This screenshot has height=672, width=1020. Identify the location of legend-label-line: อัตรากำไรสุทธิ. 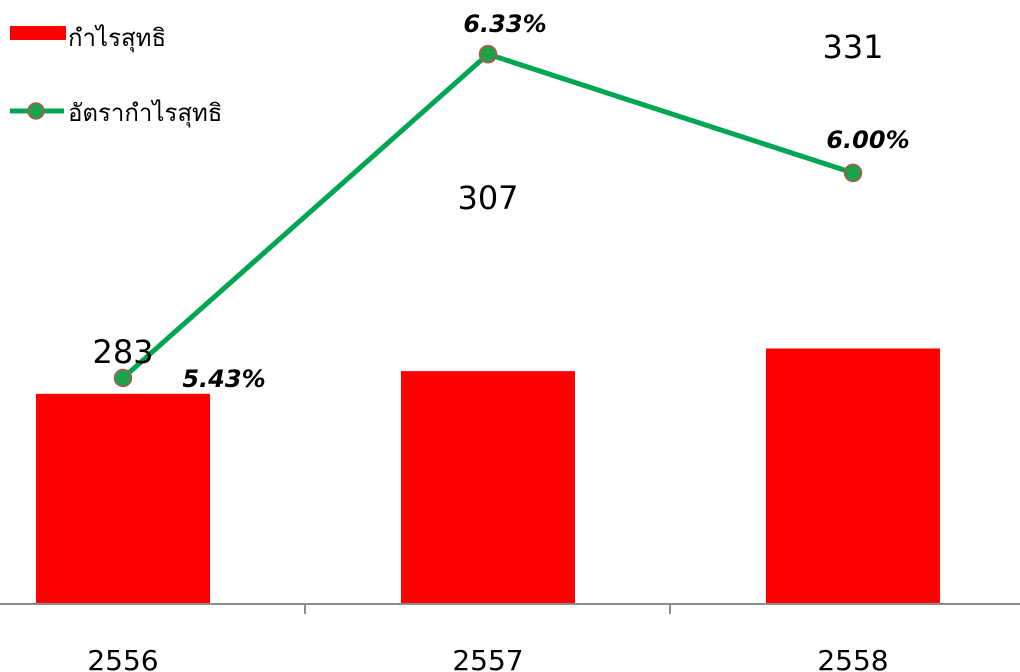
(145, 113).